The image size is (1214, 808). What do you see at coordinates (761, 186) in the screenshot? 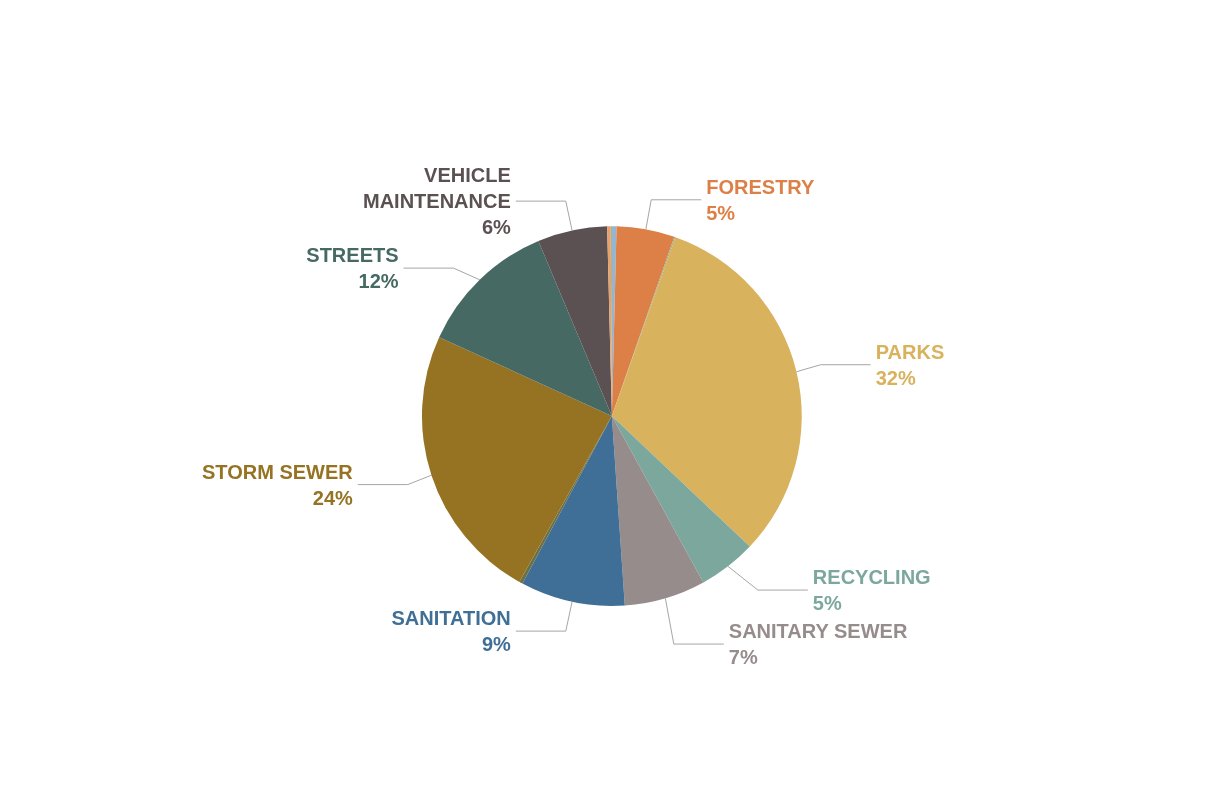
I see `slice-label: FORESTRY` at bounding box center [761, 186].